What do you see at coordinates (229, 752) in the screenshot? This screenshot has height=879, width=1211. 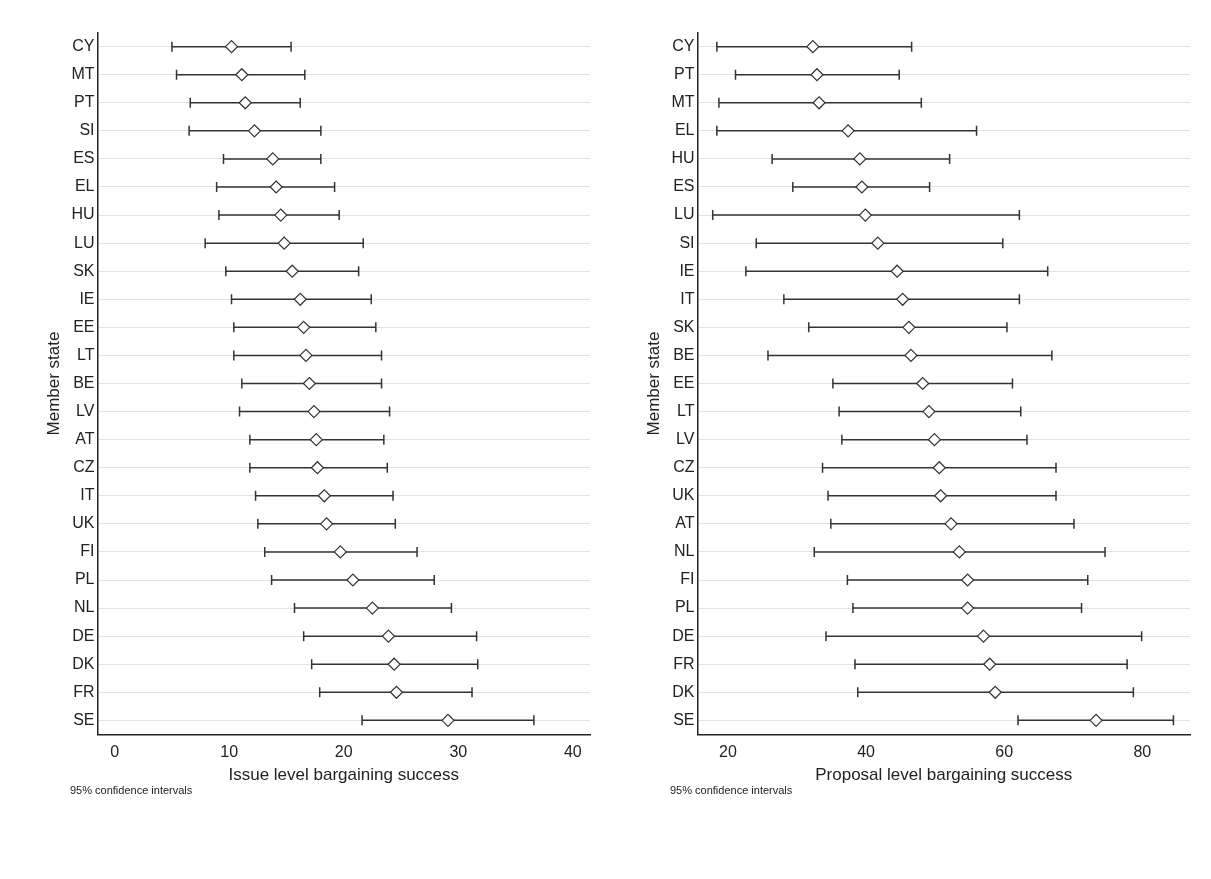 I see `x-tick-label: 10` at bounding box center [229, 752].